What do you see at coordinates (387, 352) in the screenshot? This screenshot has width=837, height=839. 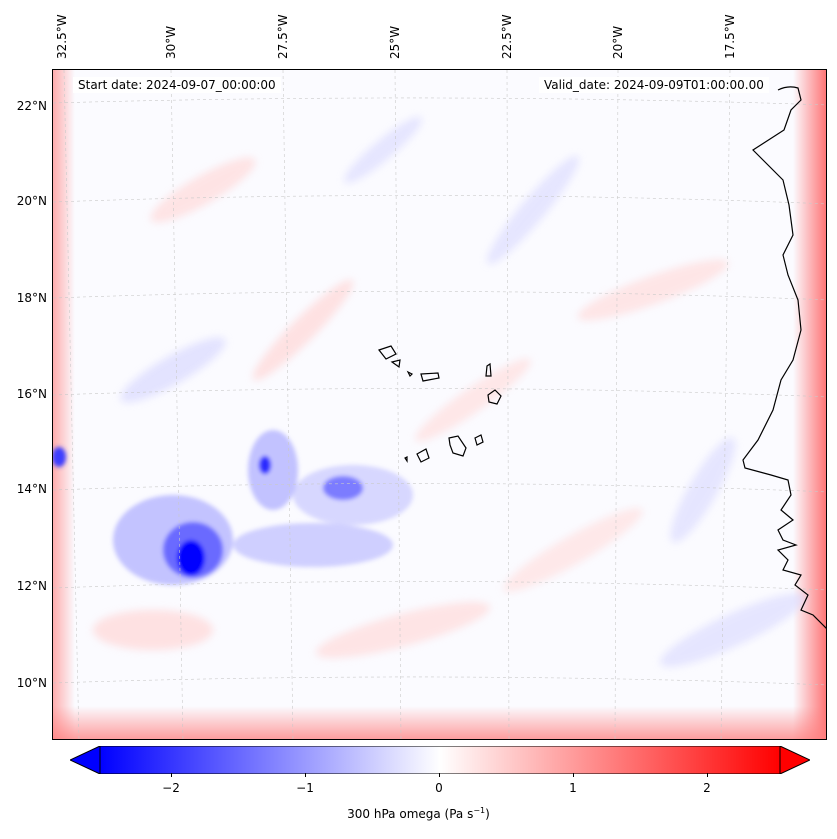 I see `santo-antao` at bounding box center [387, 352].